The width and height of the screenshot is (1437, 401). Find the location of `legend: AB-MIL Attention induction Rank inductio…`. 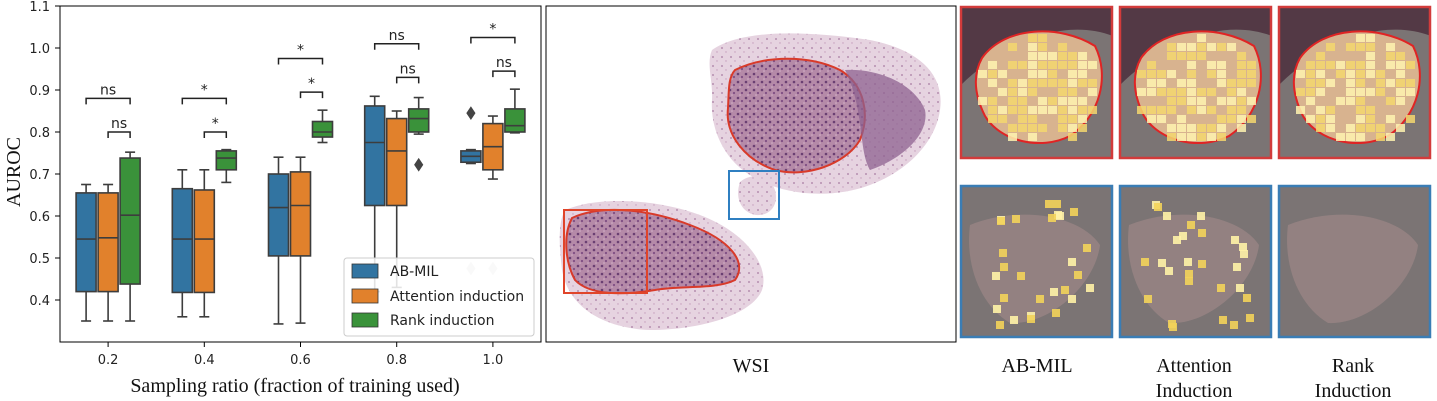

legend: AB-MIL Attention induction Rank inductio… is located at coordinates (439, 297).